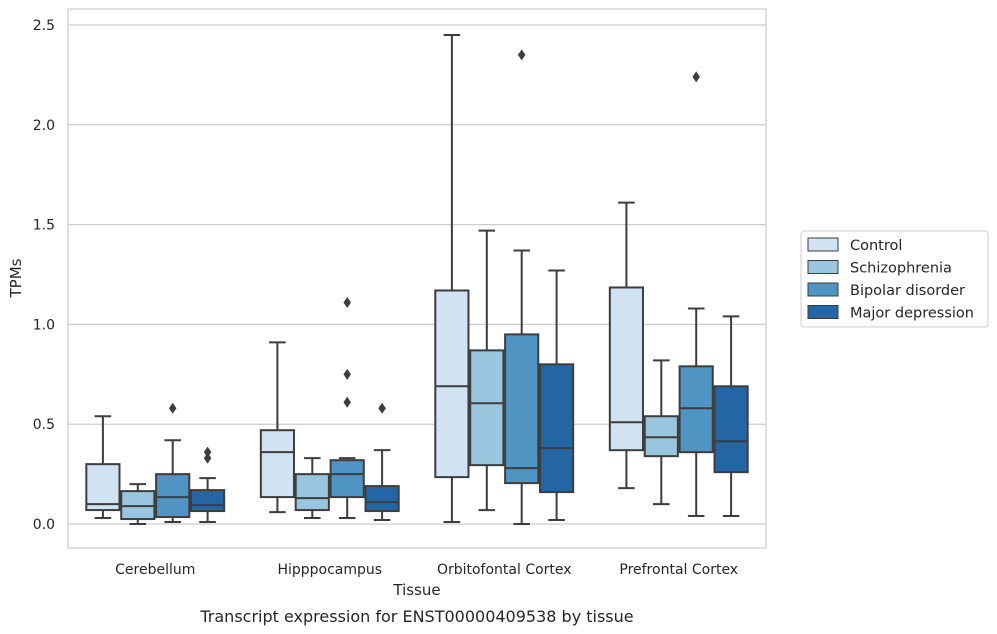  I want to click on y-axis-ticks: 0.0 0.5 1.0 1.5 2.0 2.5, so click(44, 275).